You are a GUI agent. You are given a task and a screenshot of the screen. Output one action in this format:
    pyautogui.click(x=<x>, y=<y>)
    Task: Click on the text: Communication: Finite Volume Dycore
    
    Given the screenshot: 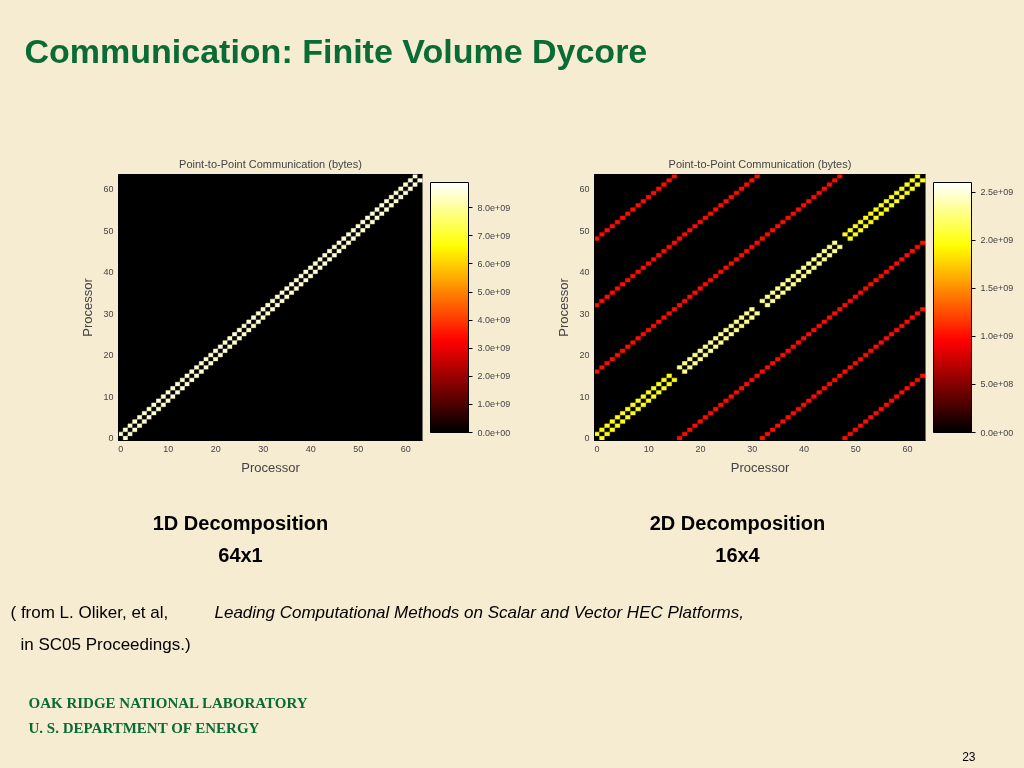 What is the action you would take?
    pyautogui.click(x=336, y=50)
    